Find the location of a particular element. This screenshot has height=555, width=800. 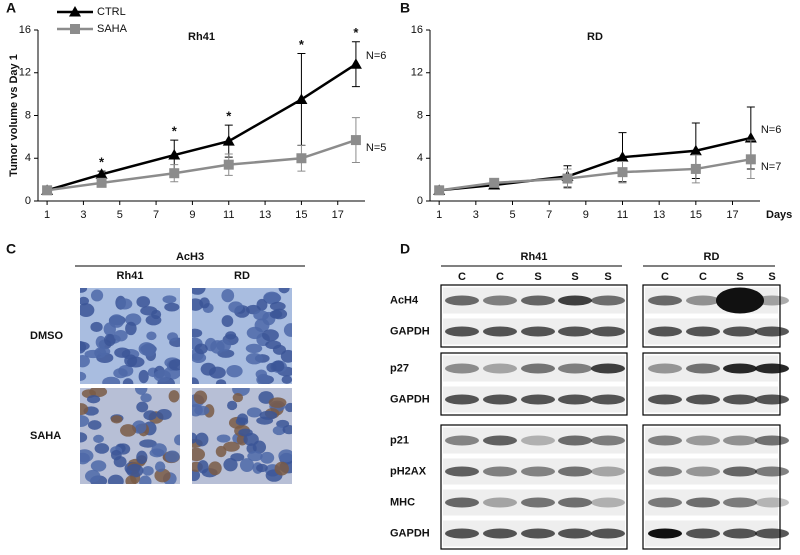

y-tick-label: 16 is located at coordinates (25, 30).